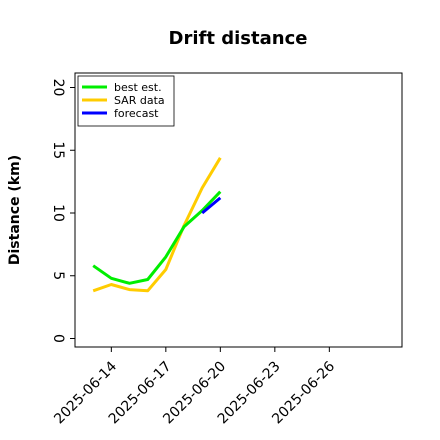 This screenshot has width=440, height=440. What do you see at coordinates (157, 237) in the screenshot?
I see `series-line-best-est` at bounding box center [157, 237].